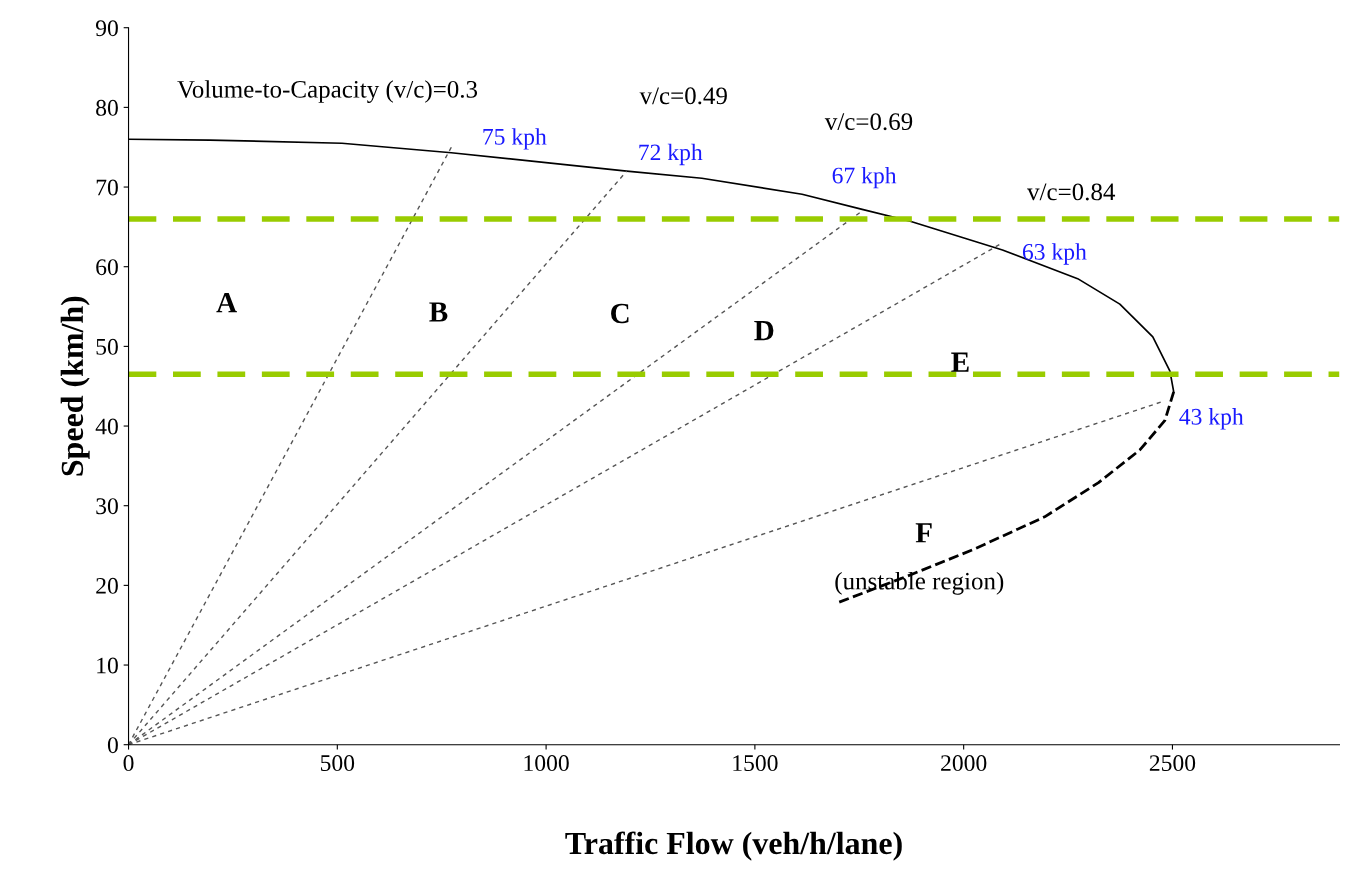  Describe the element at coordinates (438, 312) in the screenshot. I see `annotation: B` at that location.